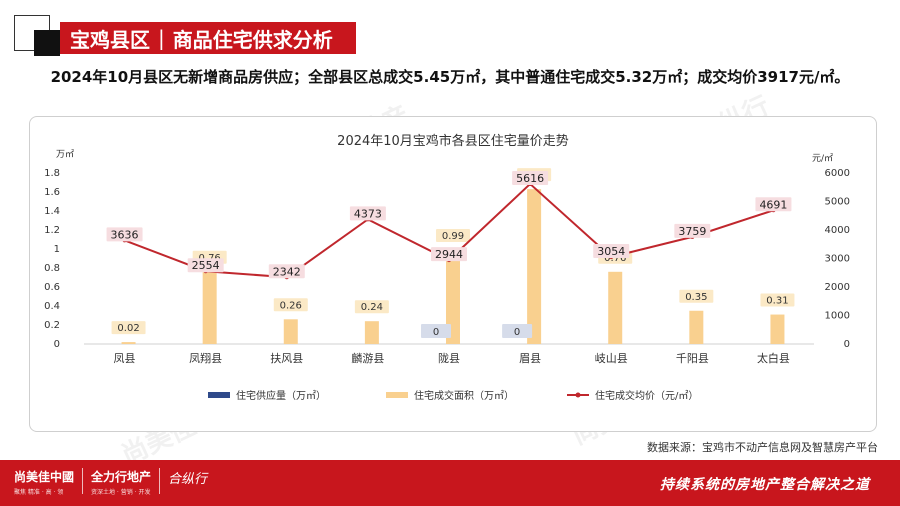 The image size is (900, 506). I want to click on data-label-price: 3759, so click(692, 231).